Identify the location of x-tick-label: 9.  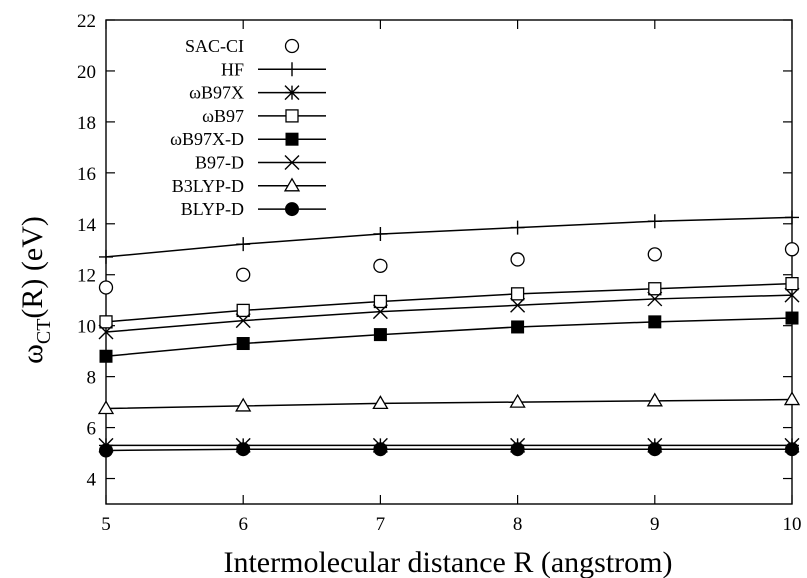
(655, 524).